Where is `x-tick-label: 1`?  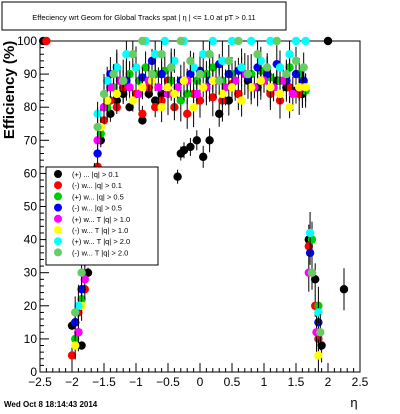 x-tick-label: 1 is located at coordinates (264, 382).